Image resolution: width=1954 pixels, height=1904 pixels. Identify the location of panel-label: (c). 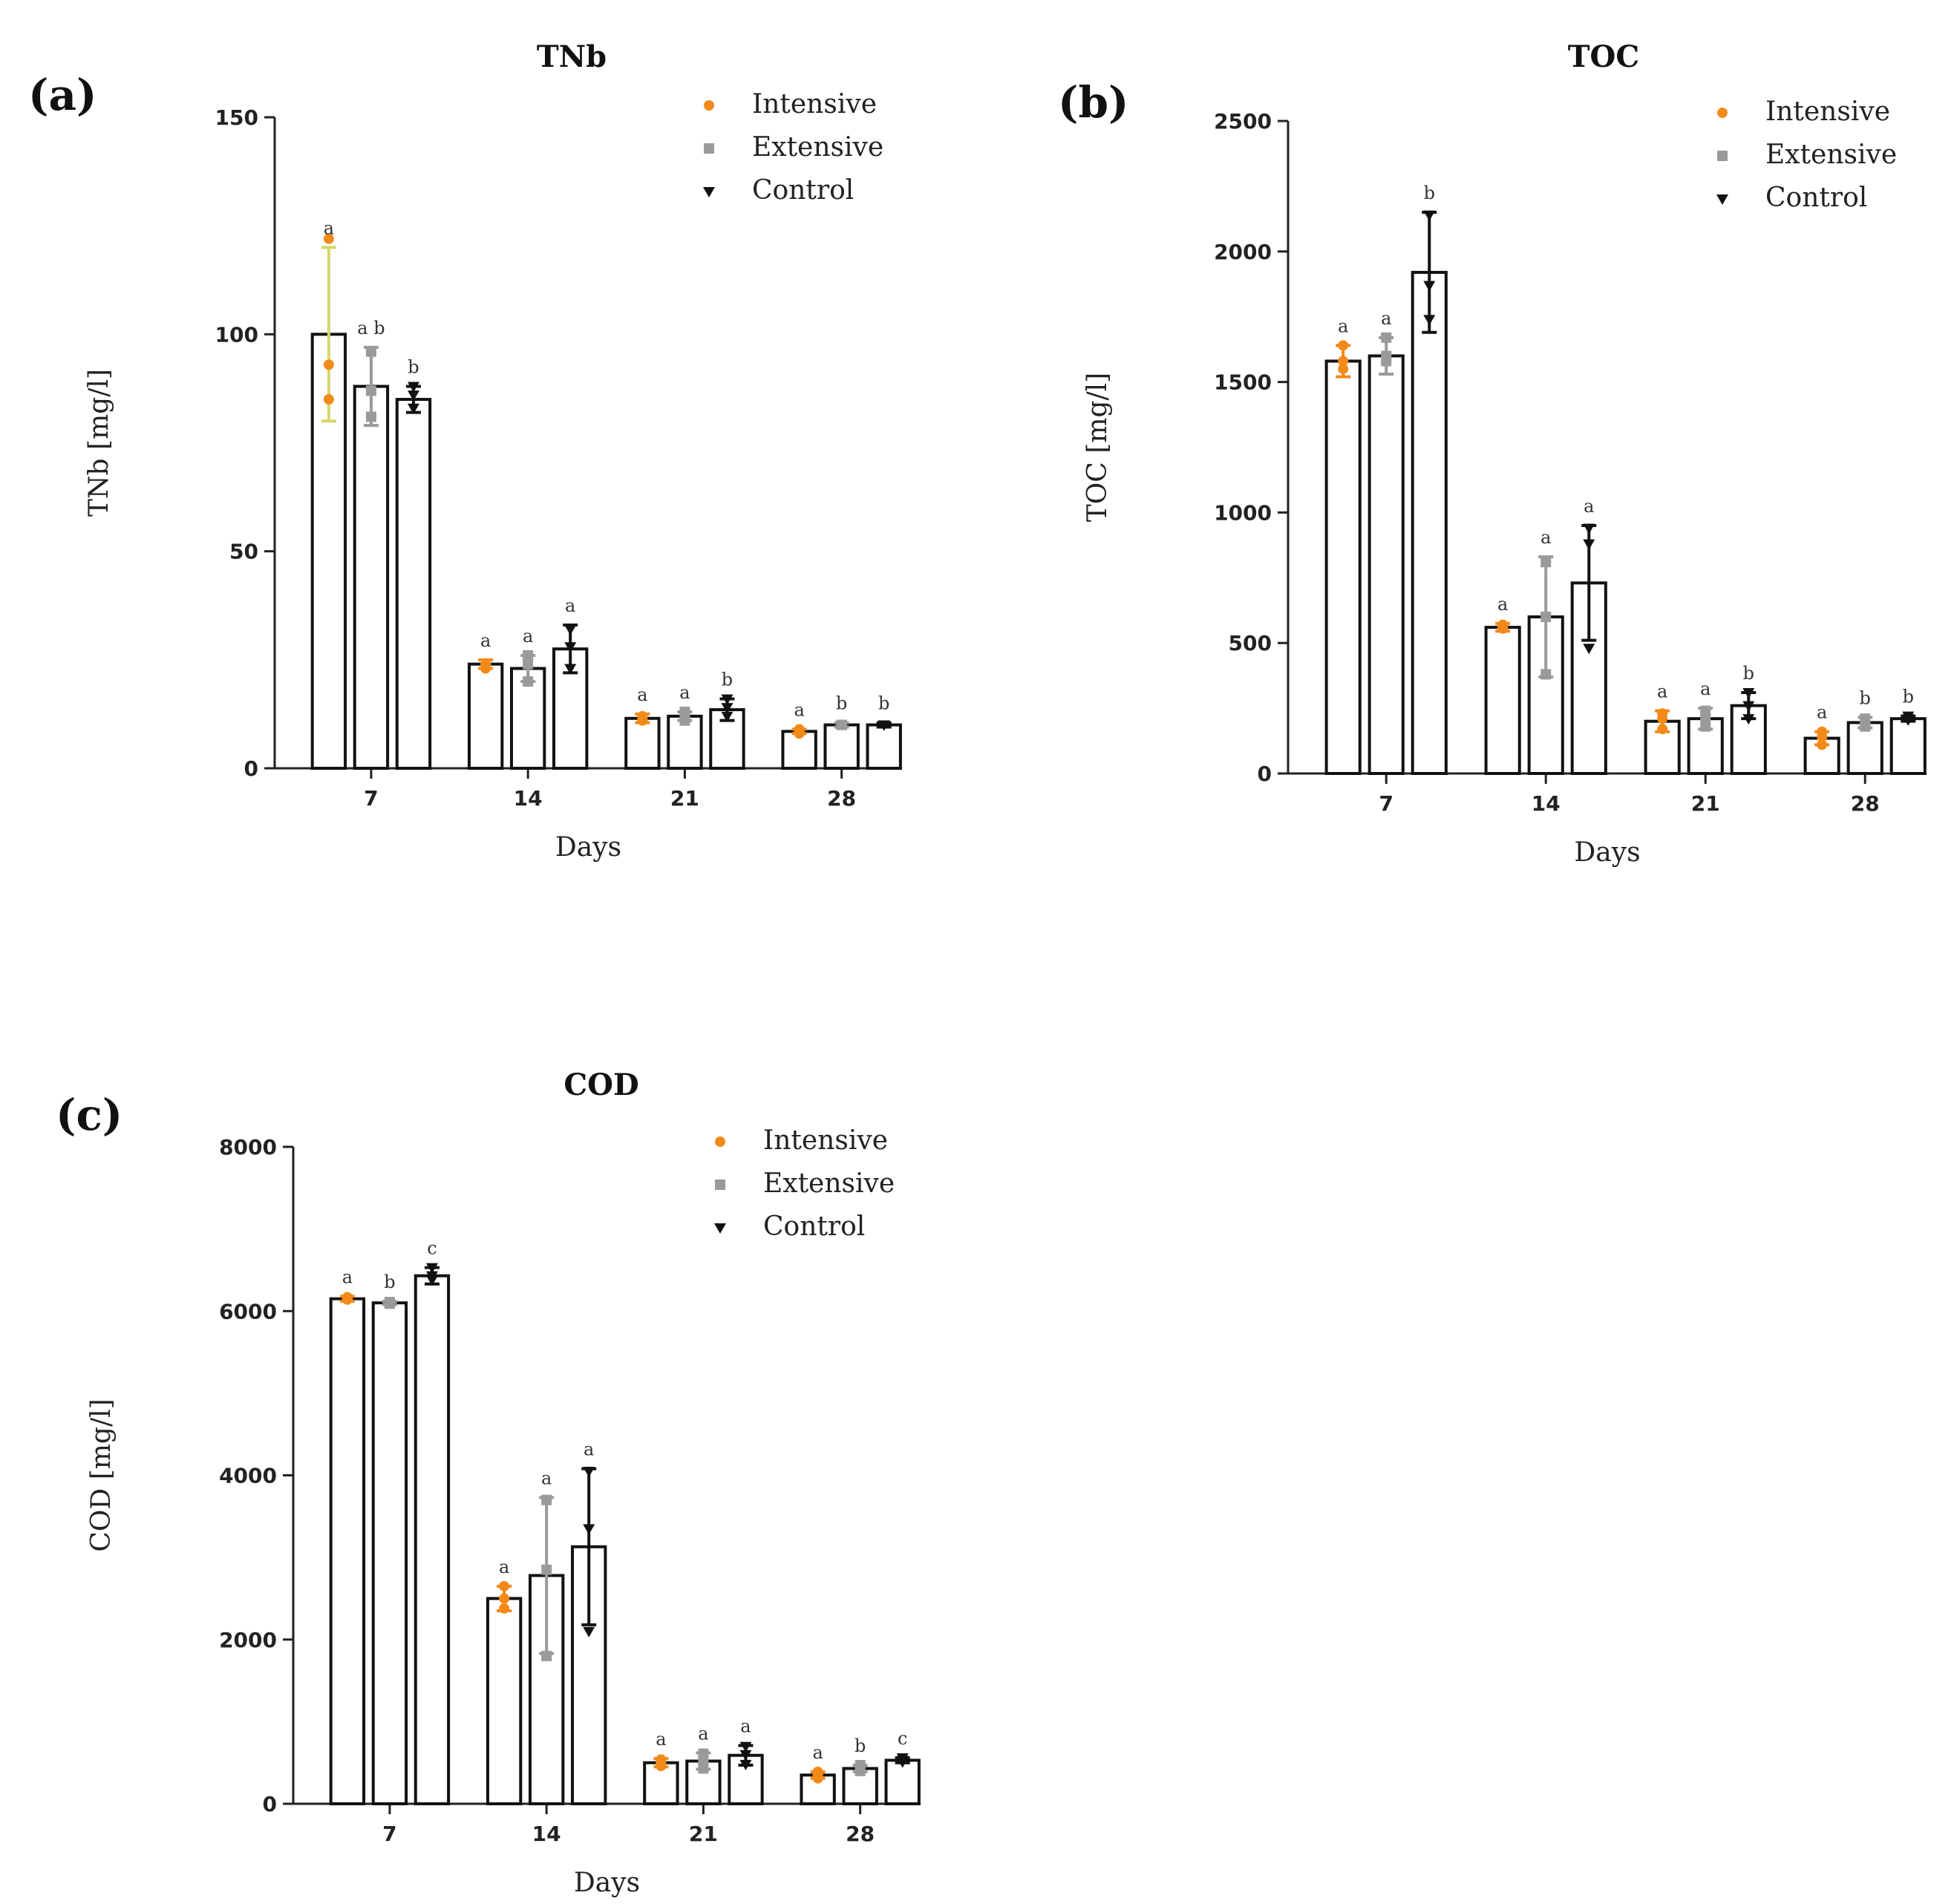
(89, 1115).